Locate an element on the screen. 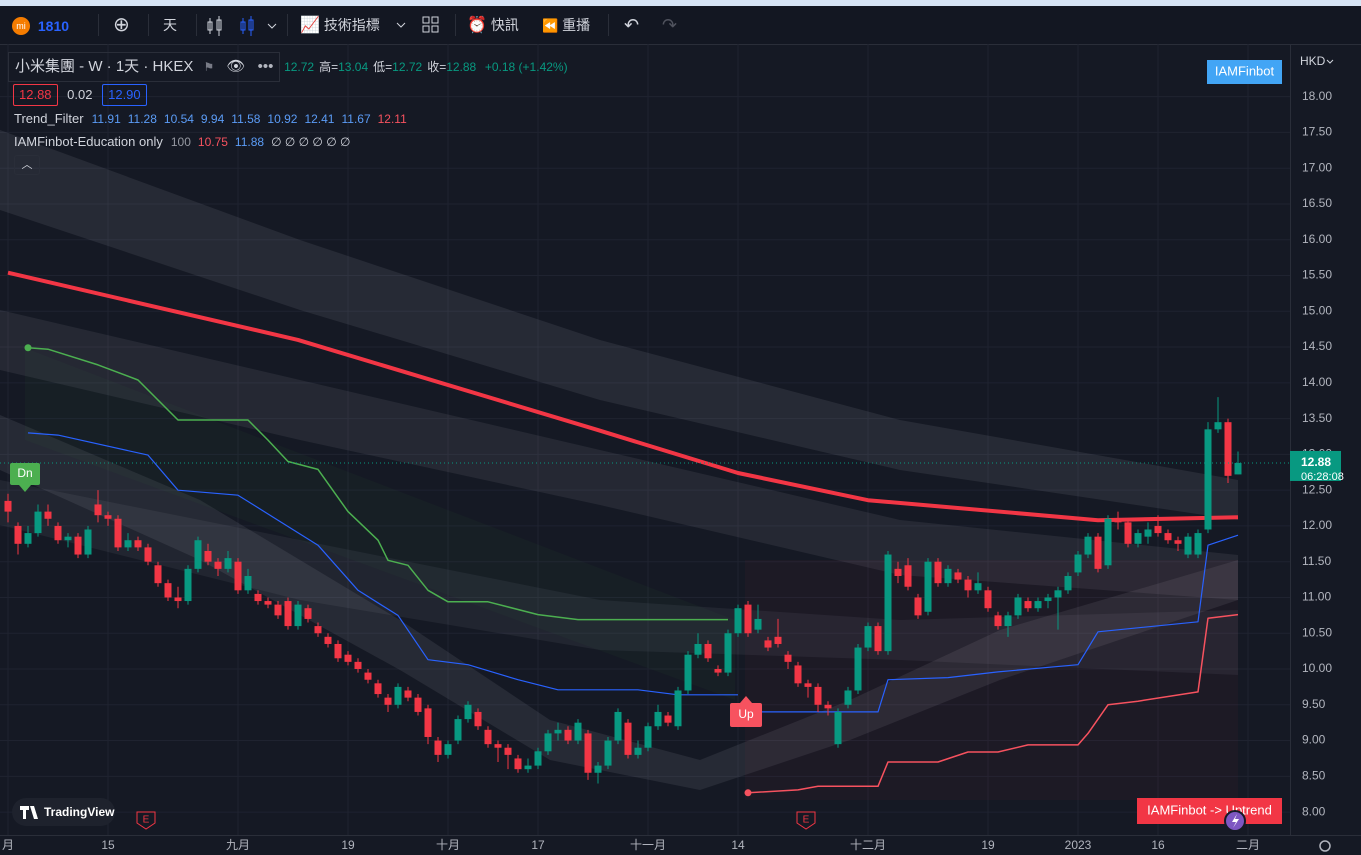 The height and width of the screenshot is (855, 1361). indicator-value: 10.54 is located at coordinates (178, 119).